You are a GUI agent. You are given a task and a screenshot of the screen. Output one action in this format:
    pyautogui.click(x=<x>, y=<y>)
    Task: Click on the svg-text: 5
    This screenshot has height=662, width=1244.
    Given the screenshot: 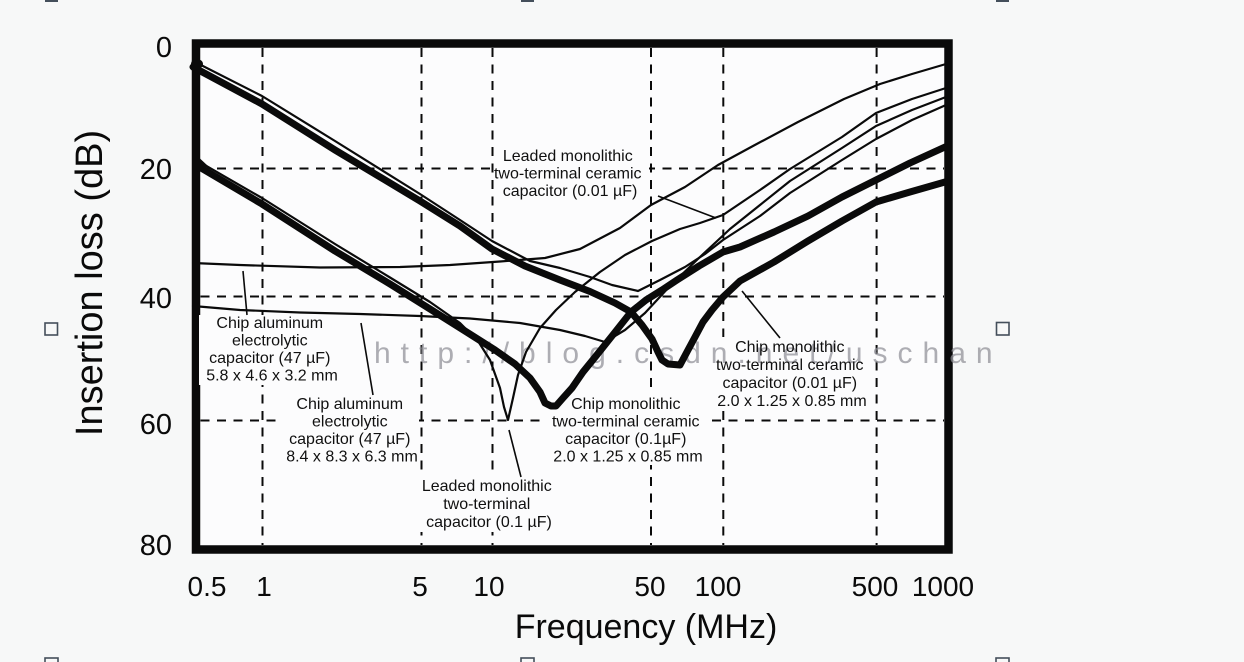 What is the action you would take?
    pyautogui.click(x=420, y=586)
    